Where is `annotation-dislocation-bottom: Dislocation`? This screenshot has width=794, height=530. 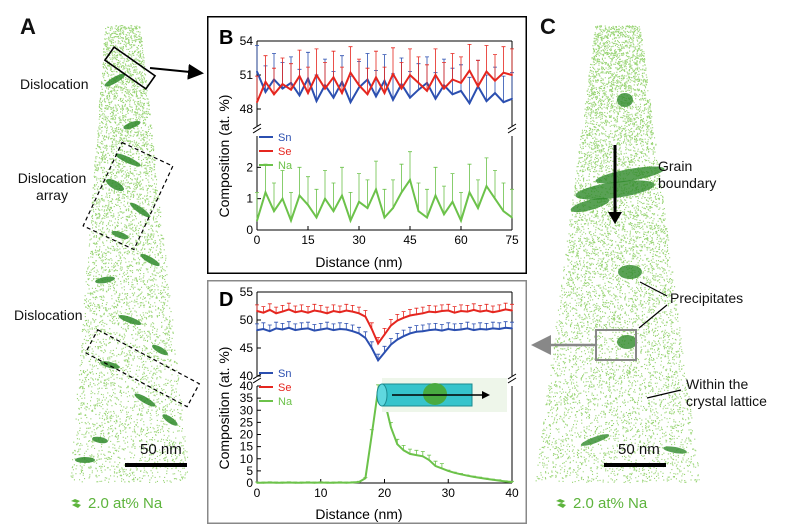 annotation-dislocation-bottom: Dislocation is located at coordinates (48, 315).